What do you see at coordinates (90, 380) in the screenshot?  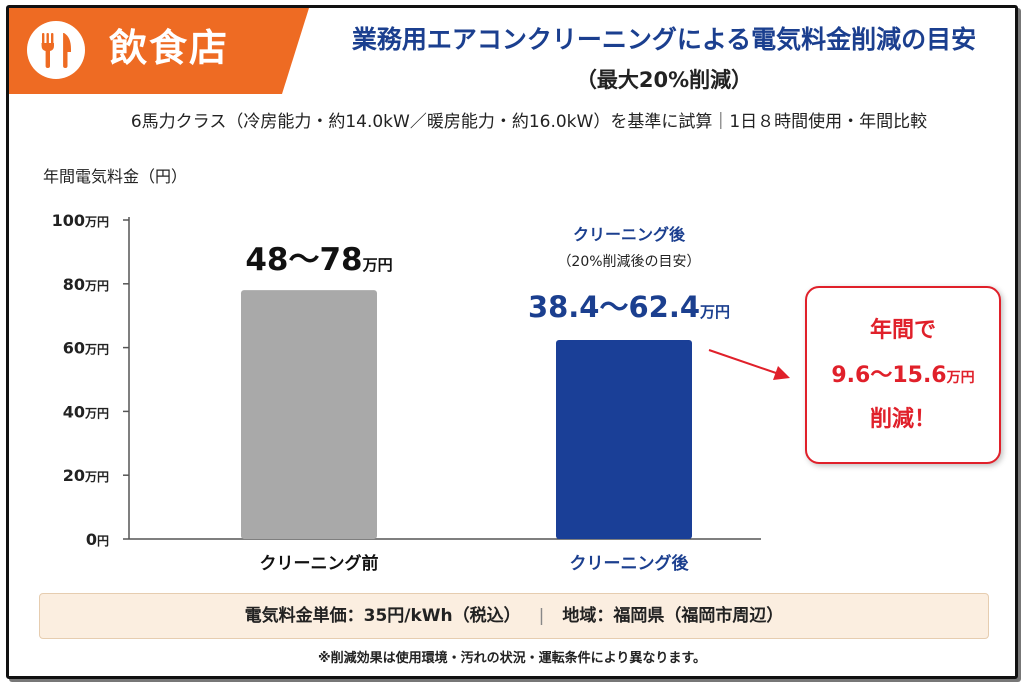 I see `y-axis-ticks: 0円 20万円 40万円 60万円 80万円 100万円` at bounding box center [90, 380].